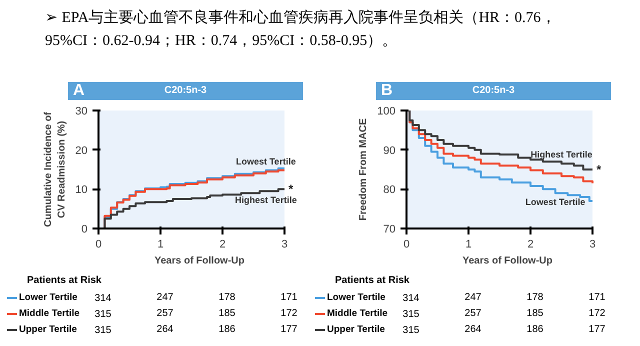 This screenshot has width=640, height=346. I want to click on y-tick-label: 30, so click(81, 112).